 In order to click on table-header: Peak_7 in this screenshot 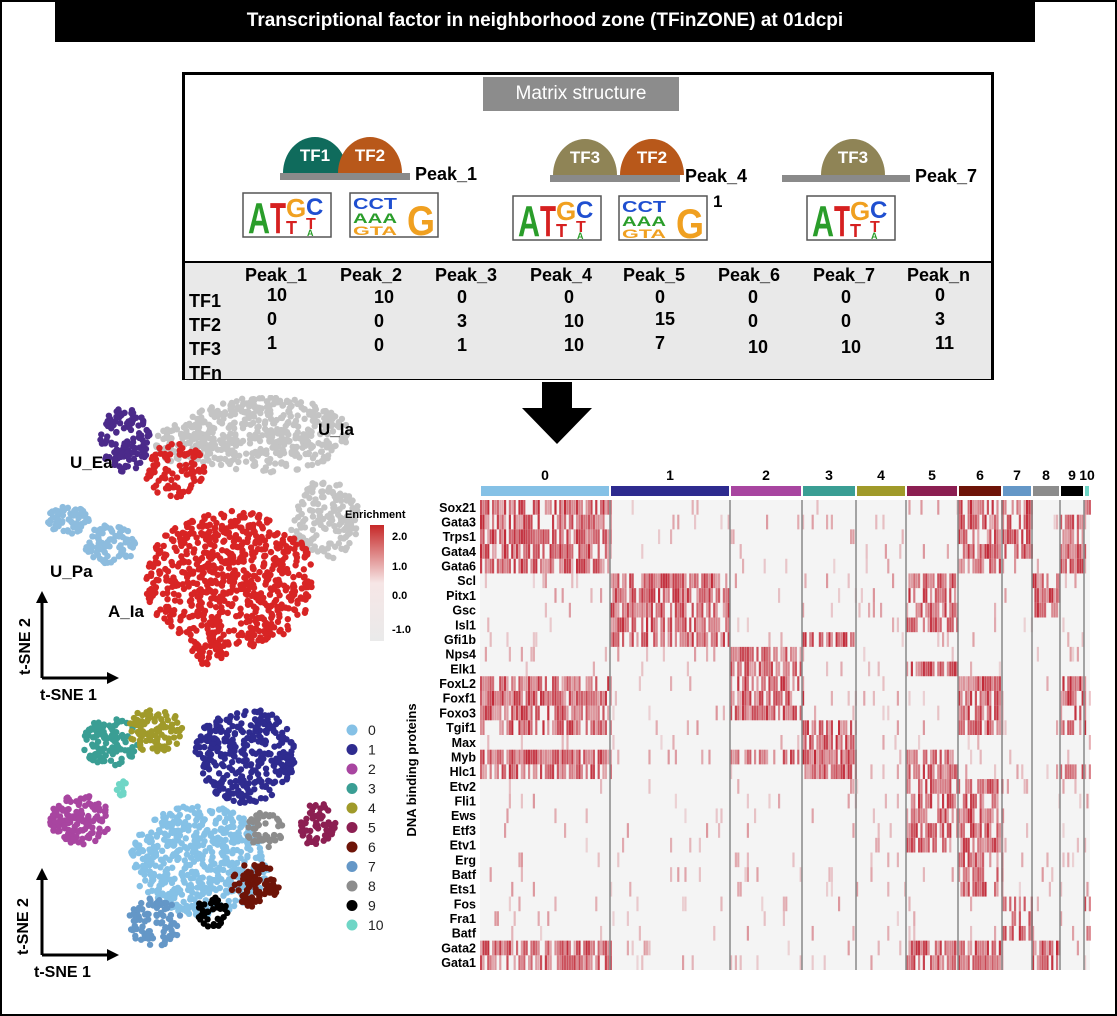, I will do `click(844, 275)`.